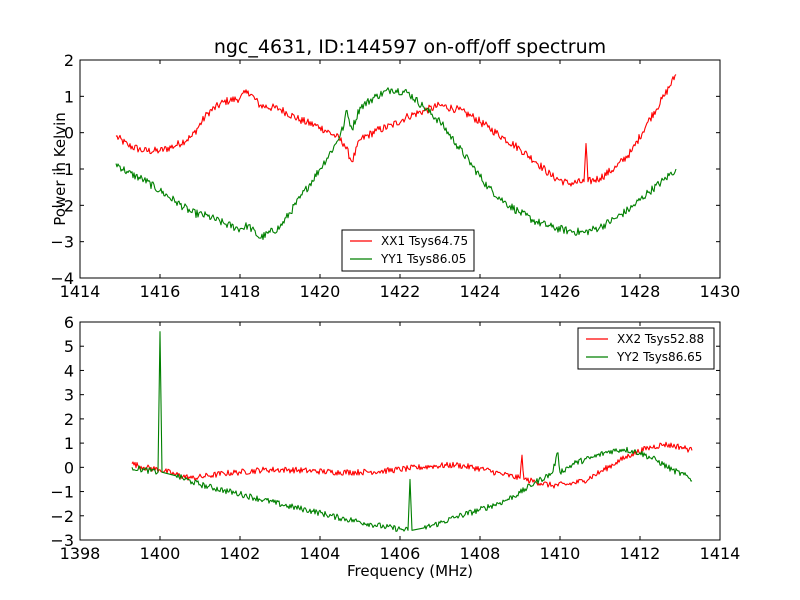 Image resolution: width=800 pixels, height=600 pixels. I want to click on bottom-y-tick-label: −1, so click(62, 492).